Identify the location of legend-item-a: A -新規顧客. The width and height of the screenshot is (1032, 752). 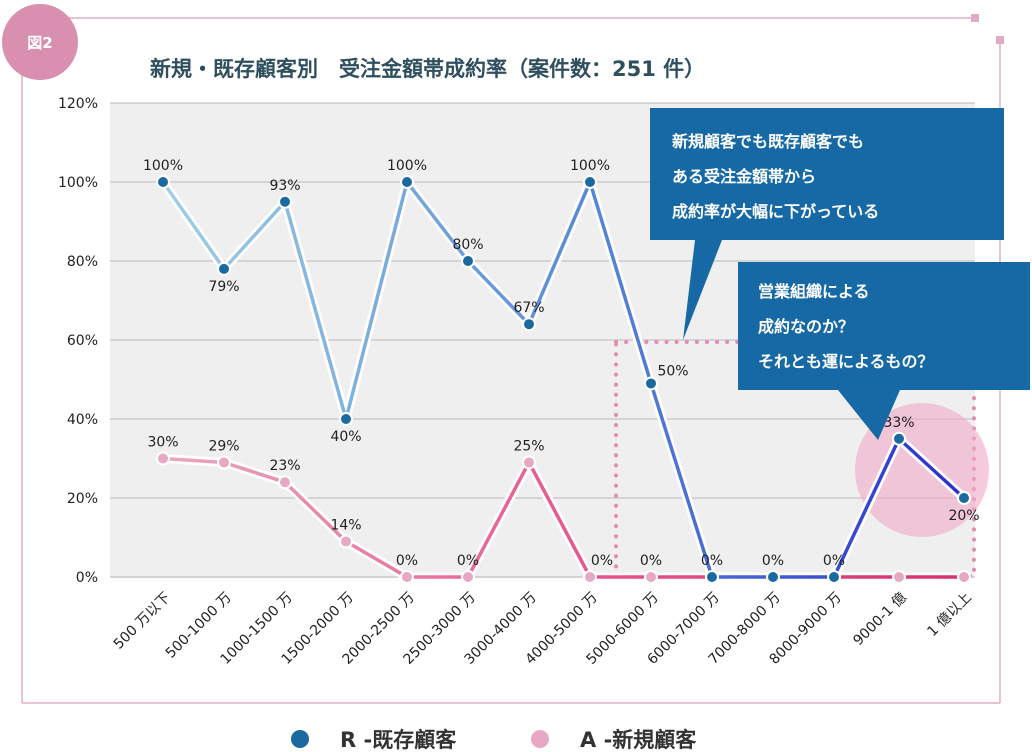
(603, 740).